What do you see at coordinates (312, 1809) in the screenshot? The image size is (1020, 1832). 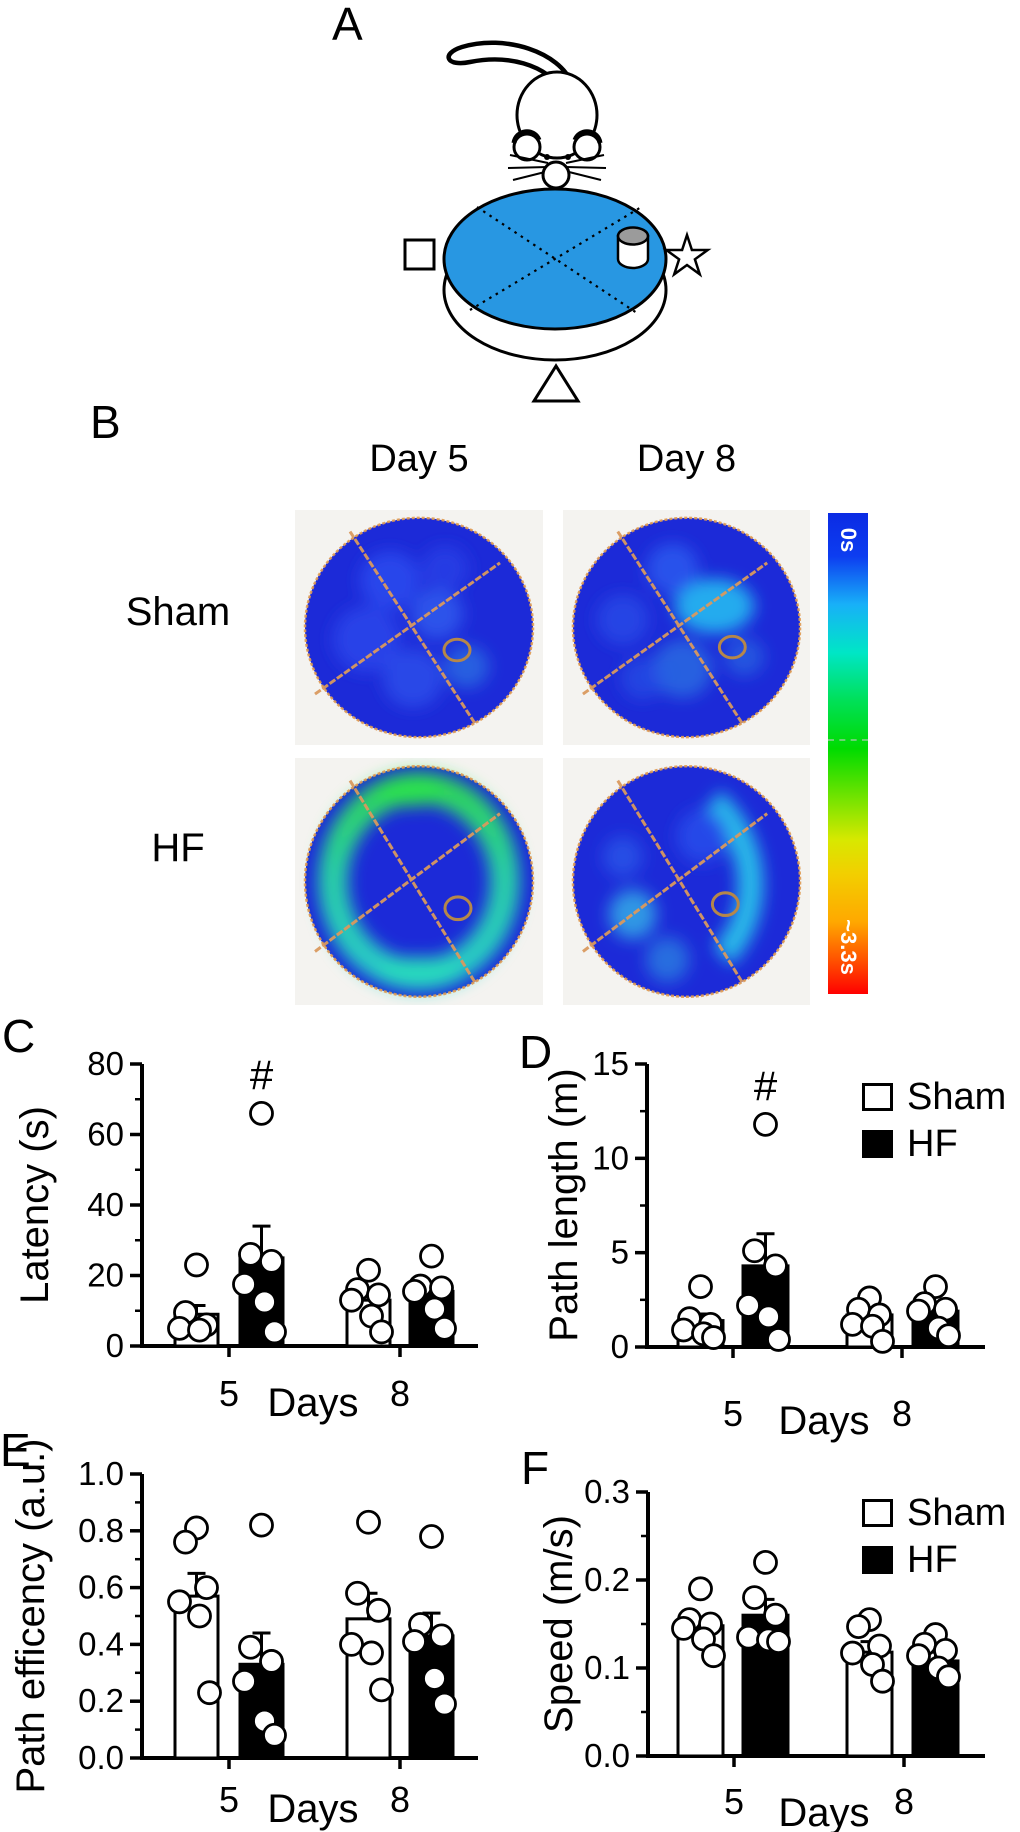 I see `x-axis-title: Days` at bounding box center [312, 1809].